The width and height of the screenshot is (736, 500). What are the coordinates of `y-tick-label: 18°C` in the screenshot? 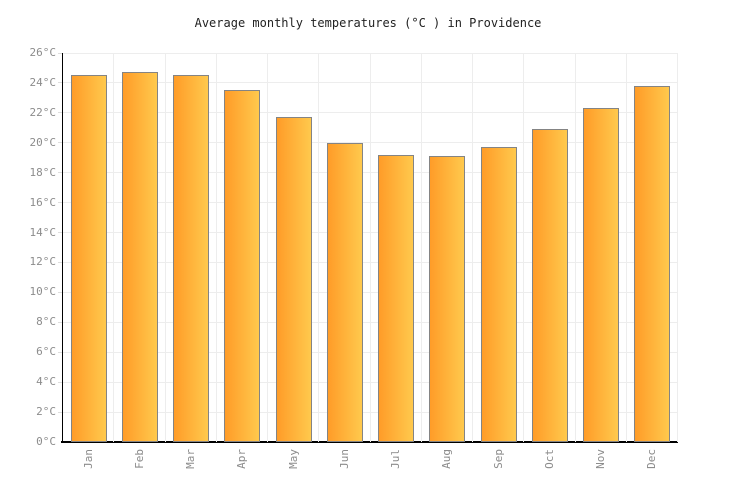 It's located at (43, 172).